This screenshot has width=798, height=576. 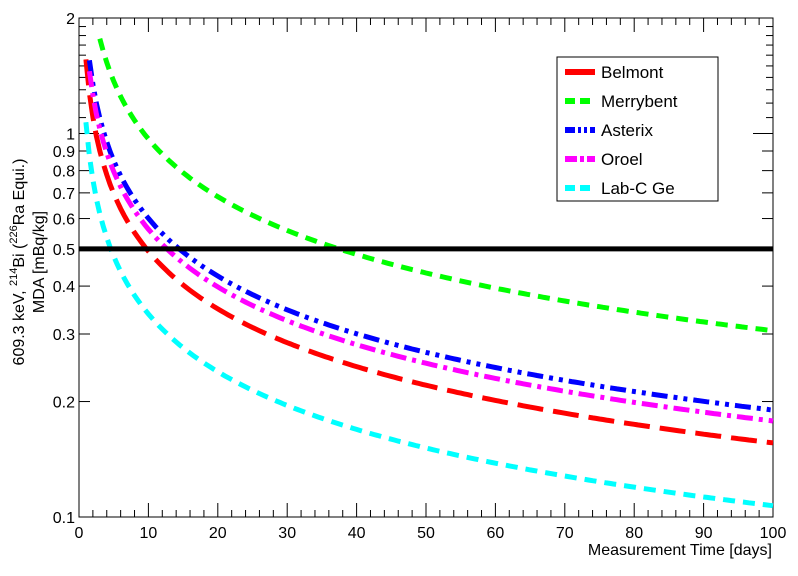 What do you see at coordinates (634, 533) in the screenshot?
I see `x-tick-label: 80` at bounding box center [634, 533].